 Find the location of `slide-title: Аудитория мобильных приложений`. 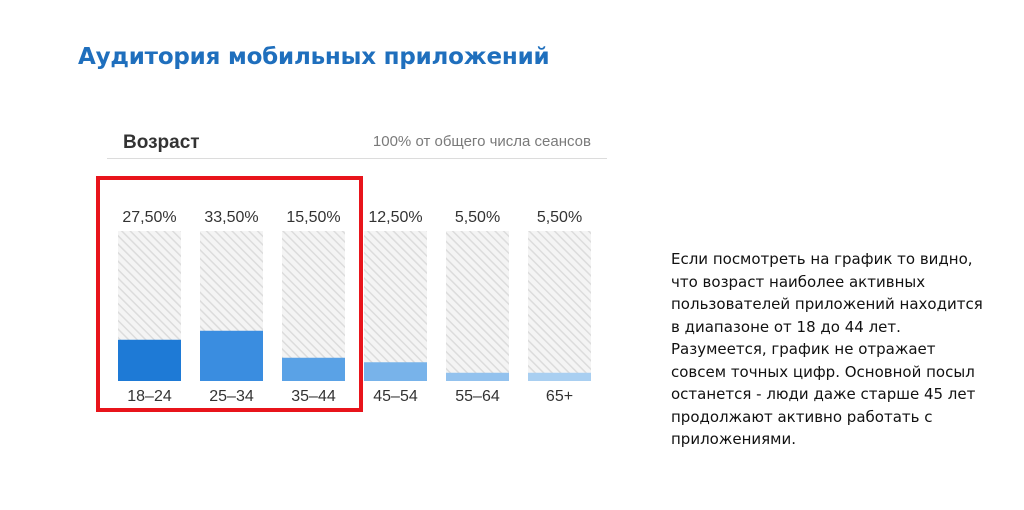

slide-title: Аудитория мобильных приложений is located at coordinates (314, 57).